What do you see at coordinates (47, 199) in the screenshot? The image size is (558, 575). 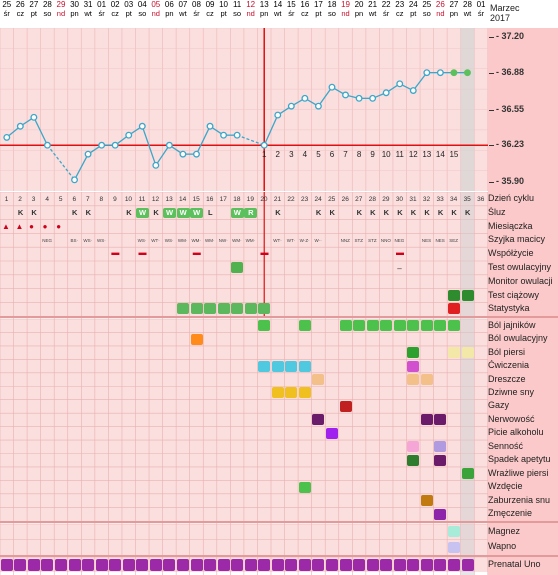 I see `cycle-day-number: 4` at bounding box center [47, 199].